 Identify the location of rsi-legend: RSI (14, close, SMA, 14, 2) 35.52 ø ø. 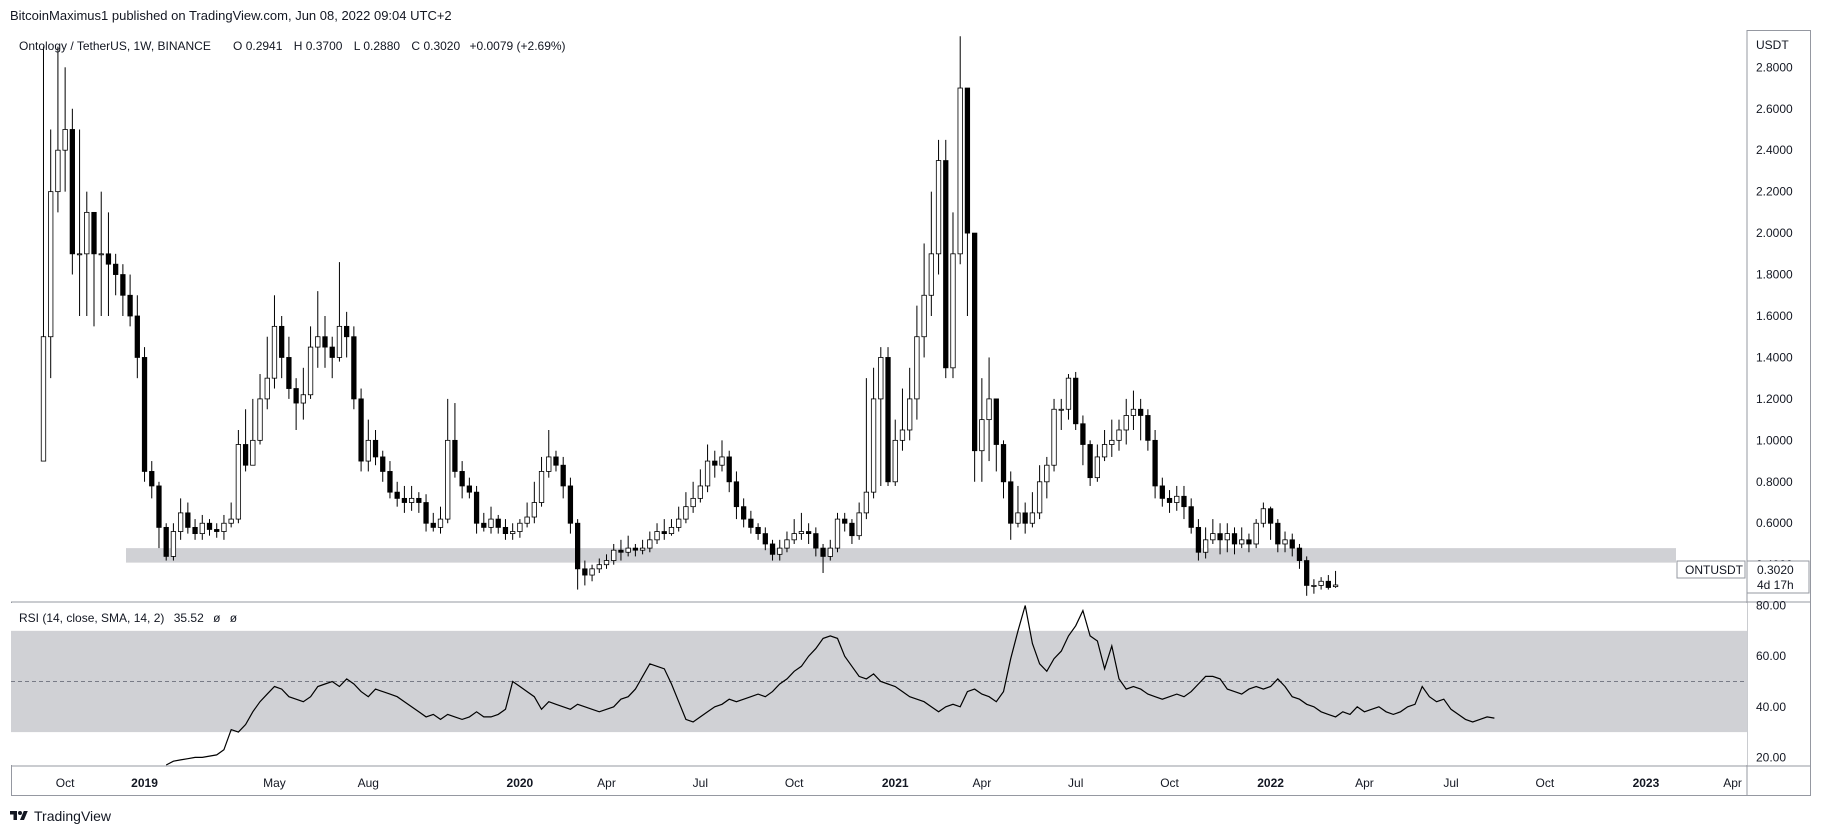
(128, 618).